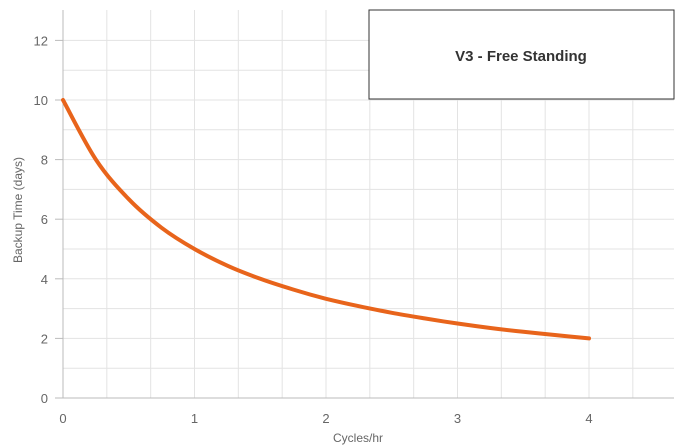 The width and height of the screenshot is (675, 447). I want to click on x-tick-label: 4, so click(588, 418).